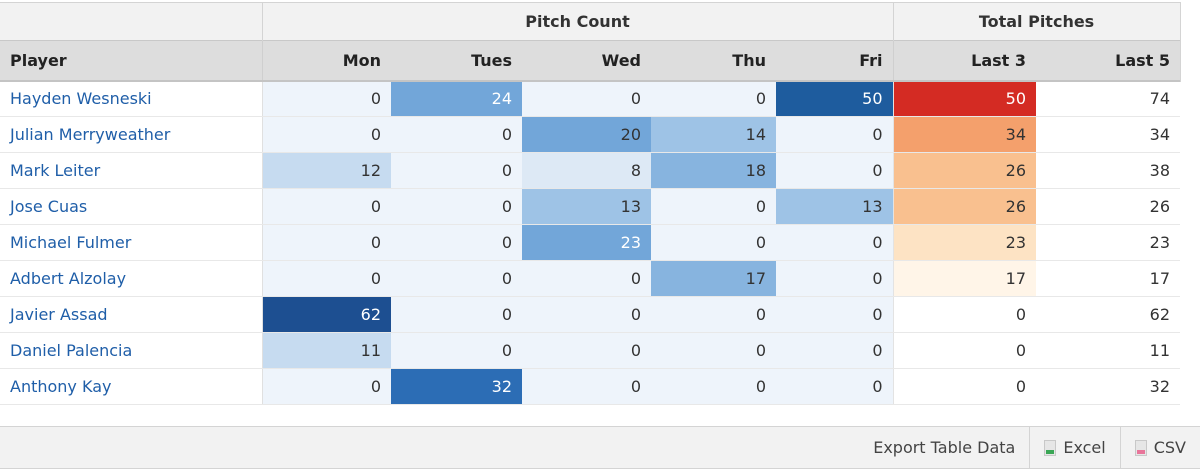 This screenshot has width=1200, height=470. I want to click on column-header-thu: Thu, so click(713, 61).